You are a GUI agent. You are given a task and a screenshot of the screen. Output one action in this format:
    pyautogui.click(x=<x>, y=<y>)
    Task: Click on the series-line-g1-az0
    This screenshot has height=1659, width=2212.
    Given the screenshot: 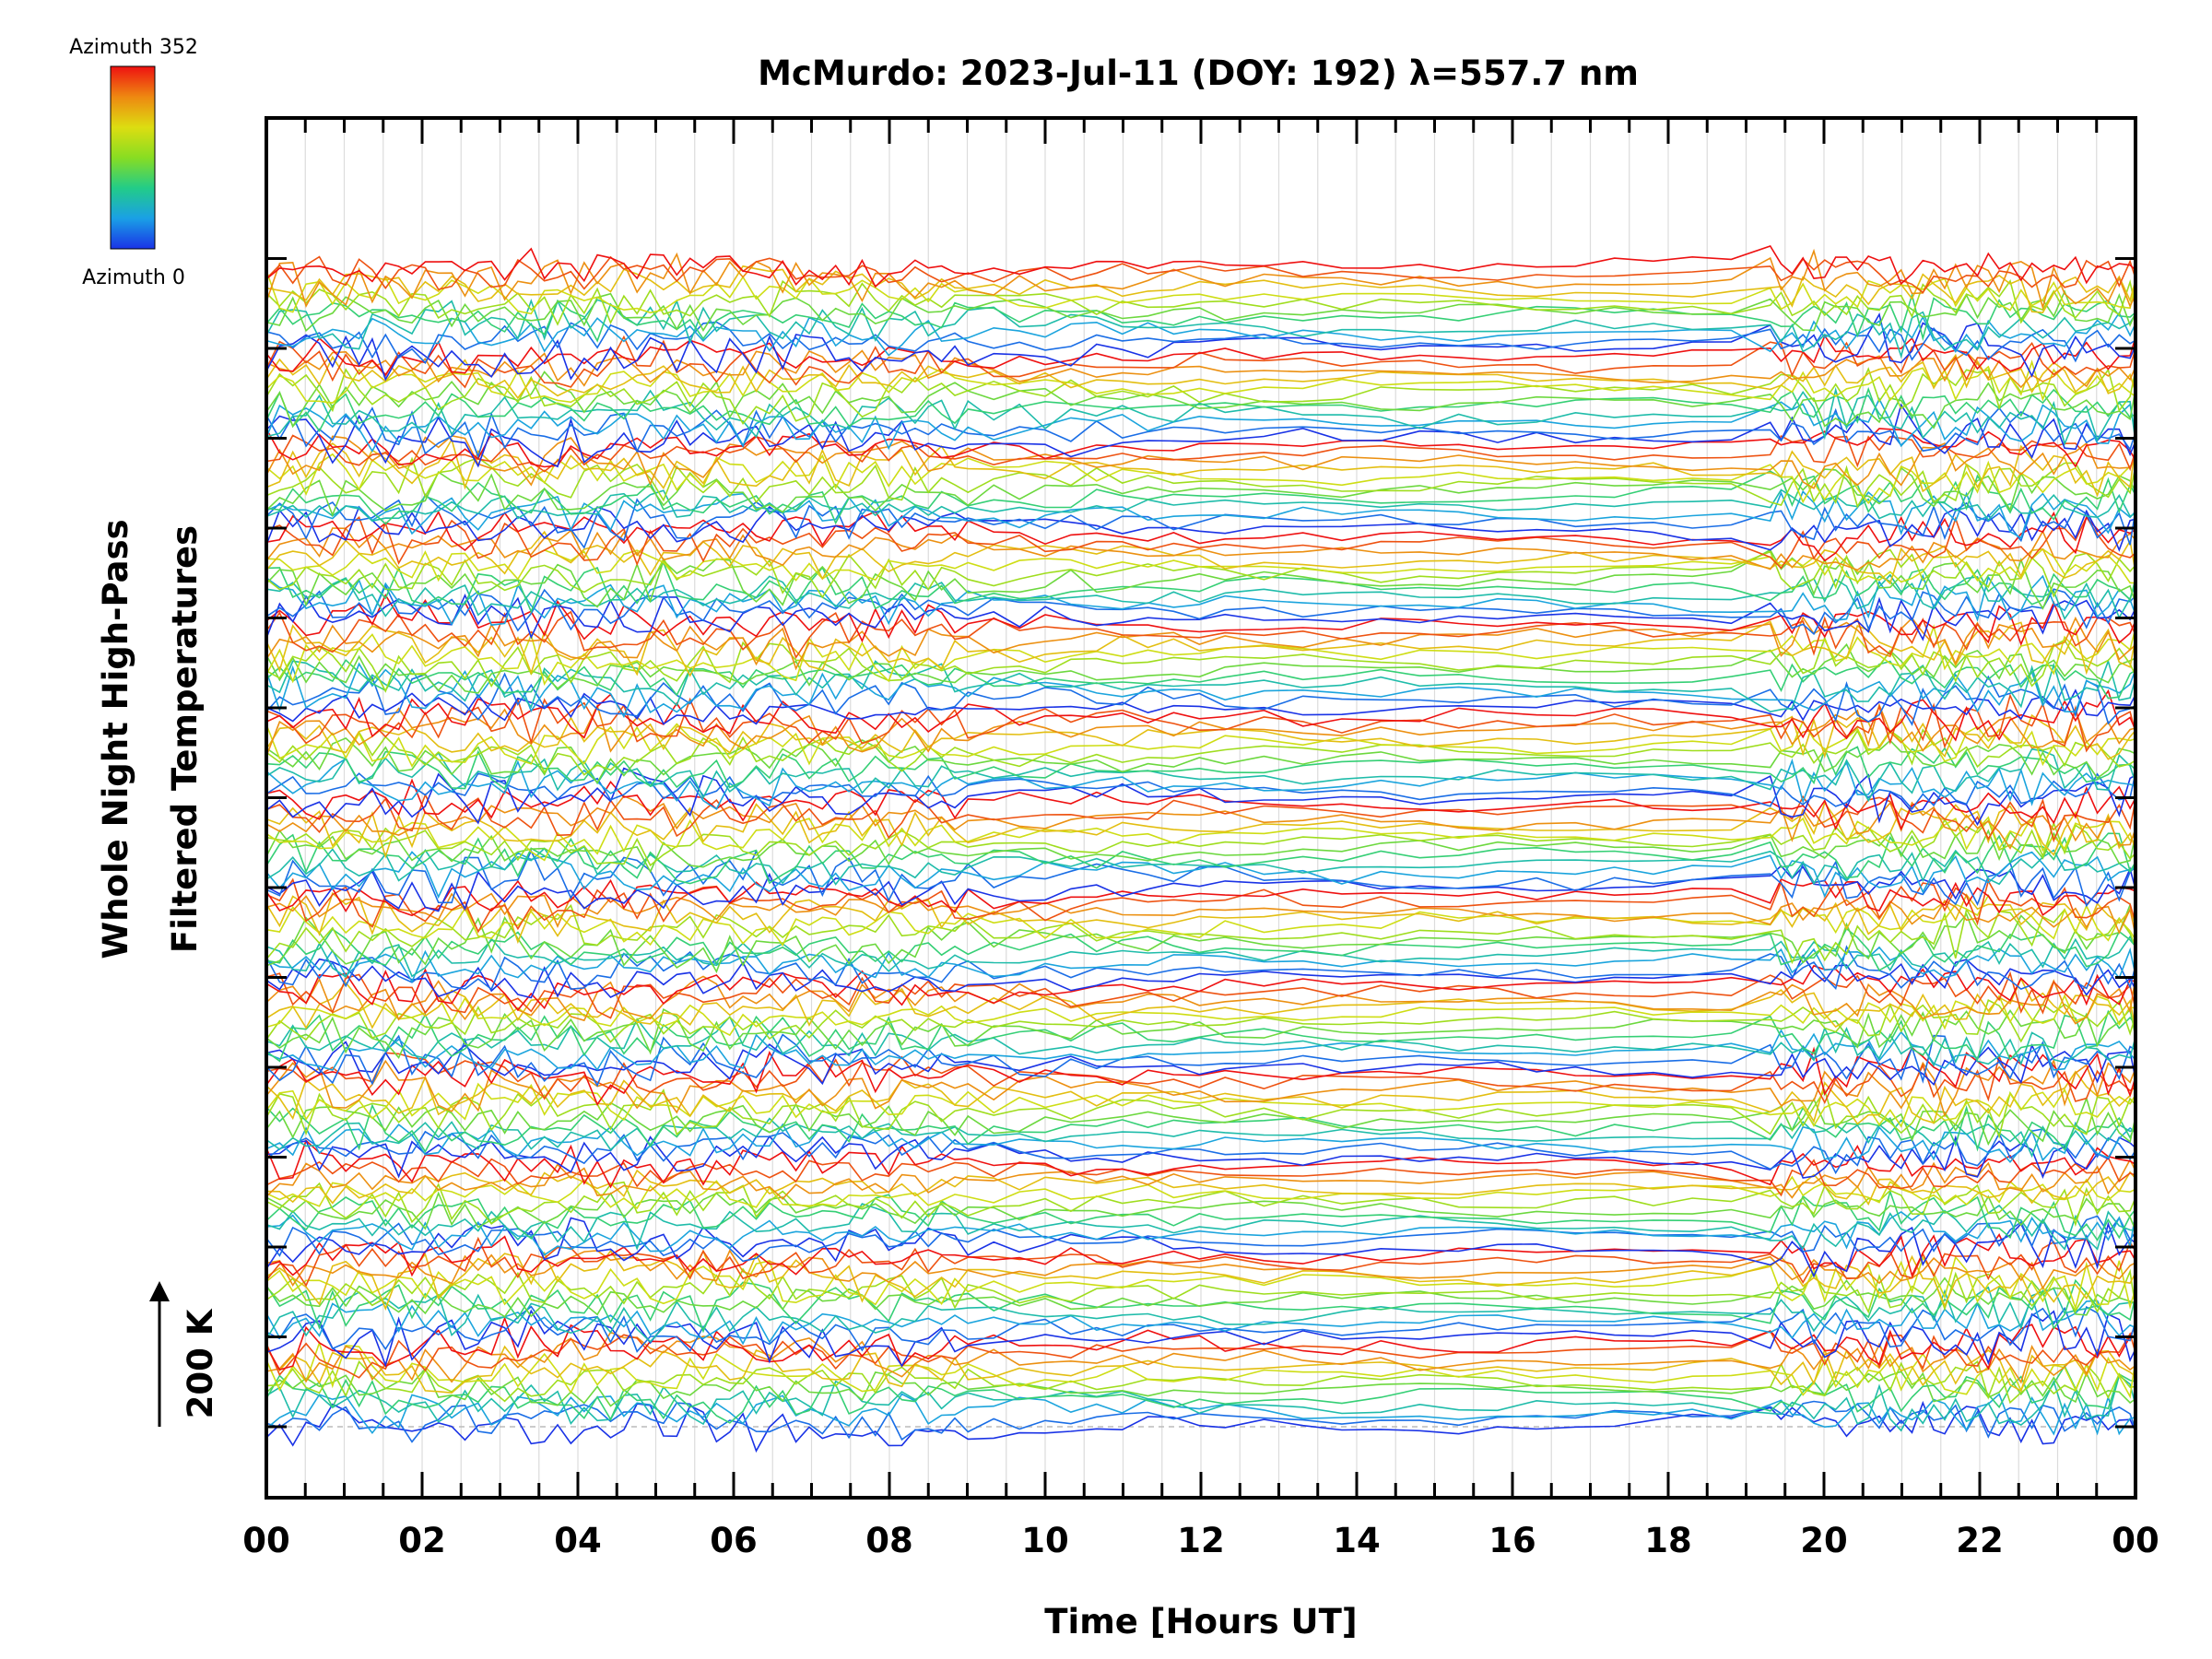 What is the action you would take?
    pyautogui.click(x=1201, y=1338)
    